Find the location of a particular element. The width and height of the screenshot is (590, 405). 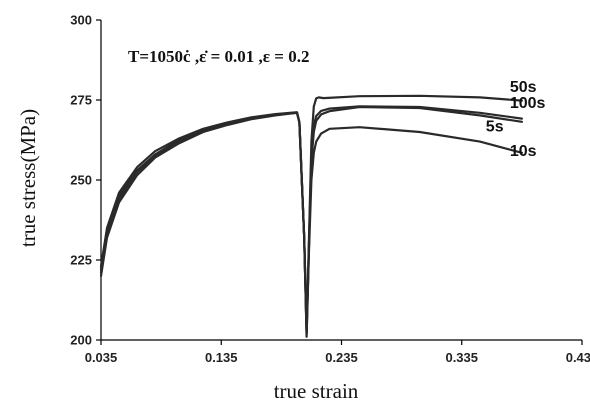

y-tick-label: 225 is located at coordinates (81, 260).